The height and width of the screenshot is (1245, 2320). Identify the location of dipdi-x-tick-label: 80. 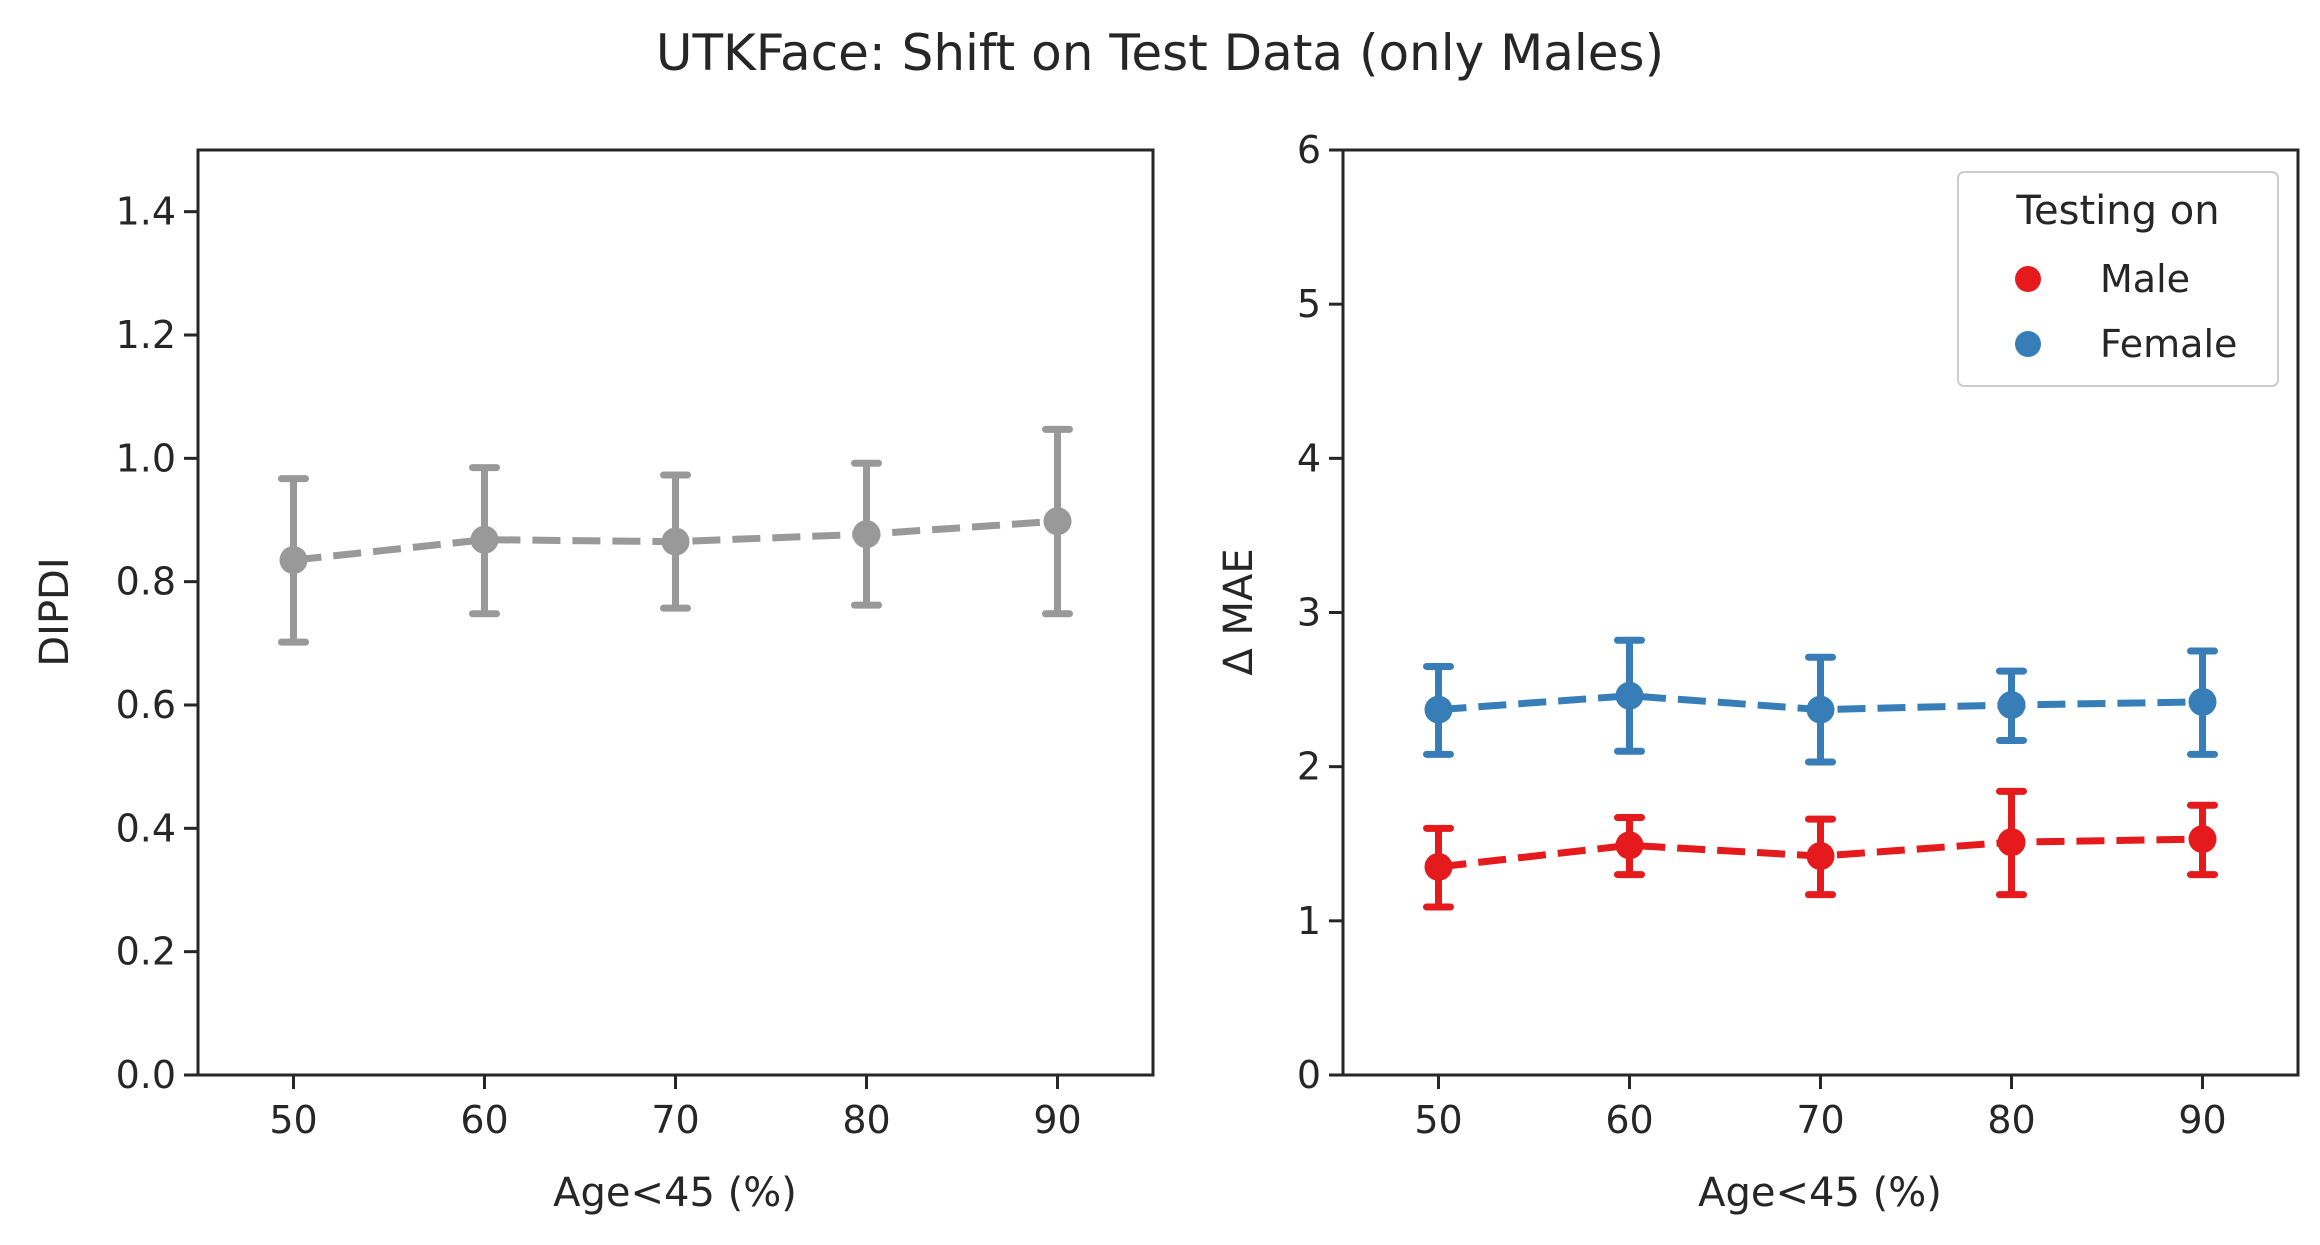
(866, 1120).